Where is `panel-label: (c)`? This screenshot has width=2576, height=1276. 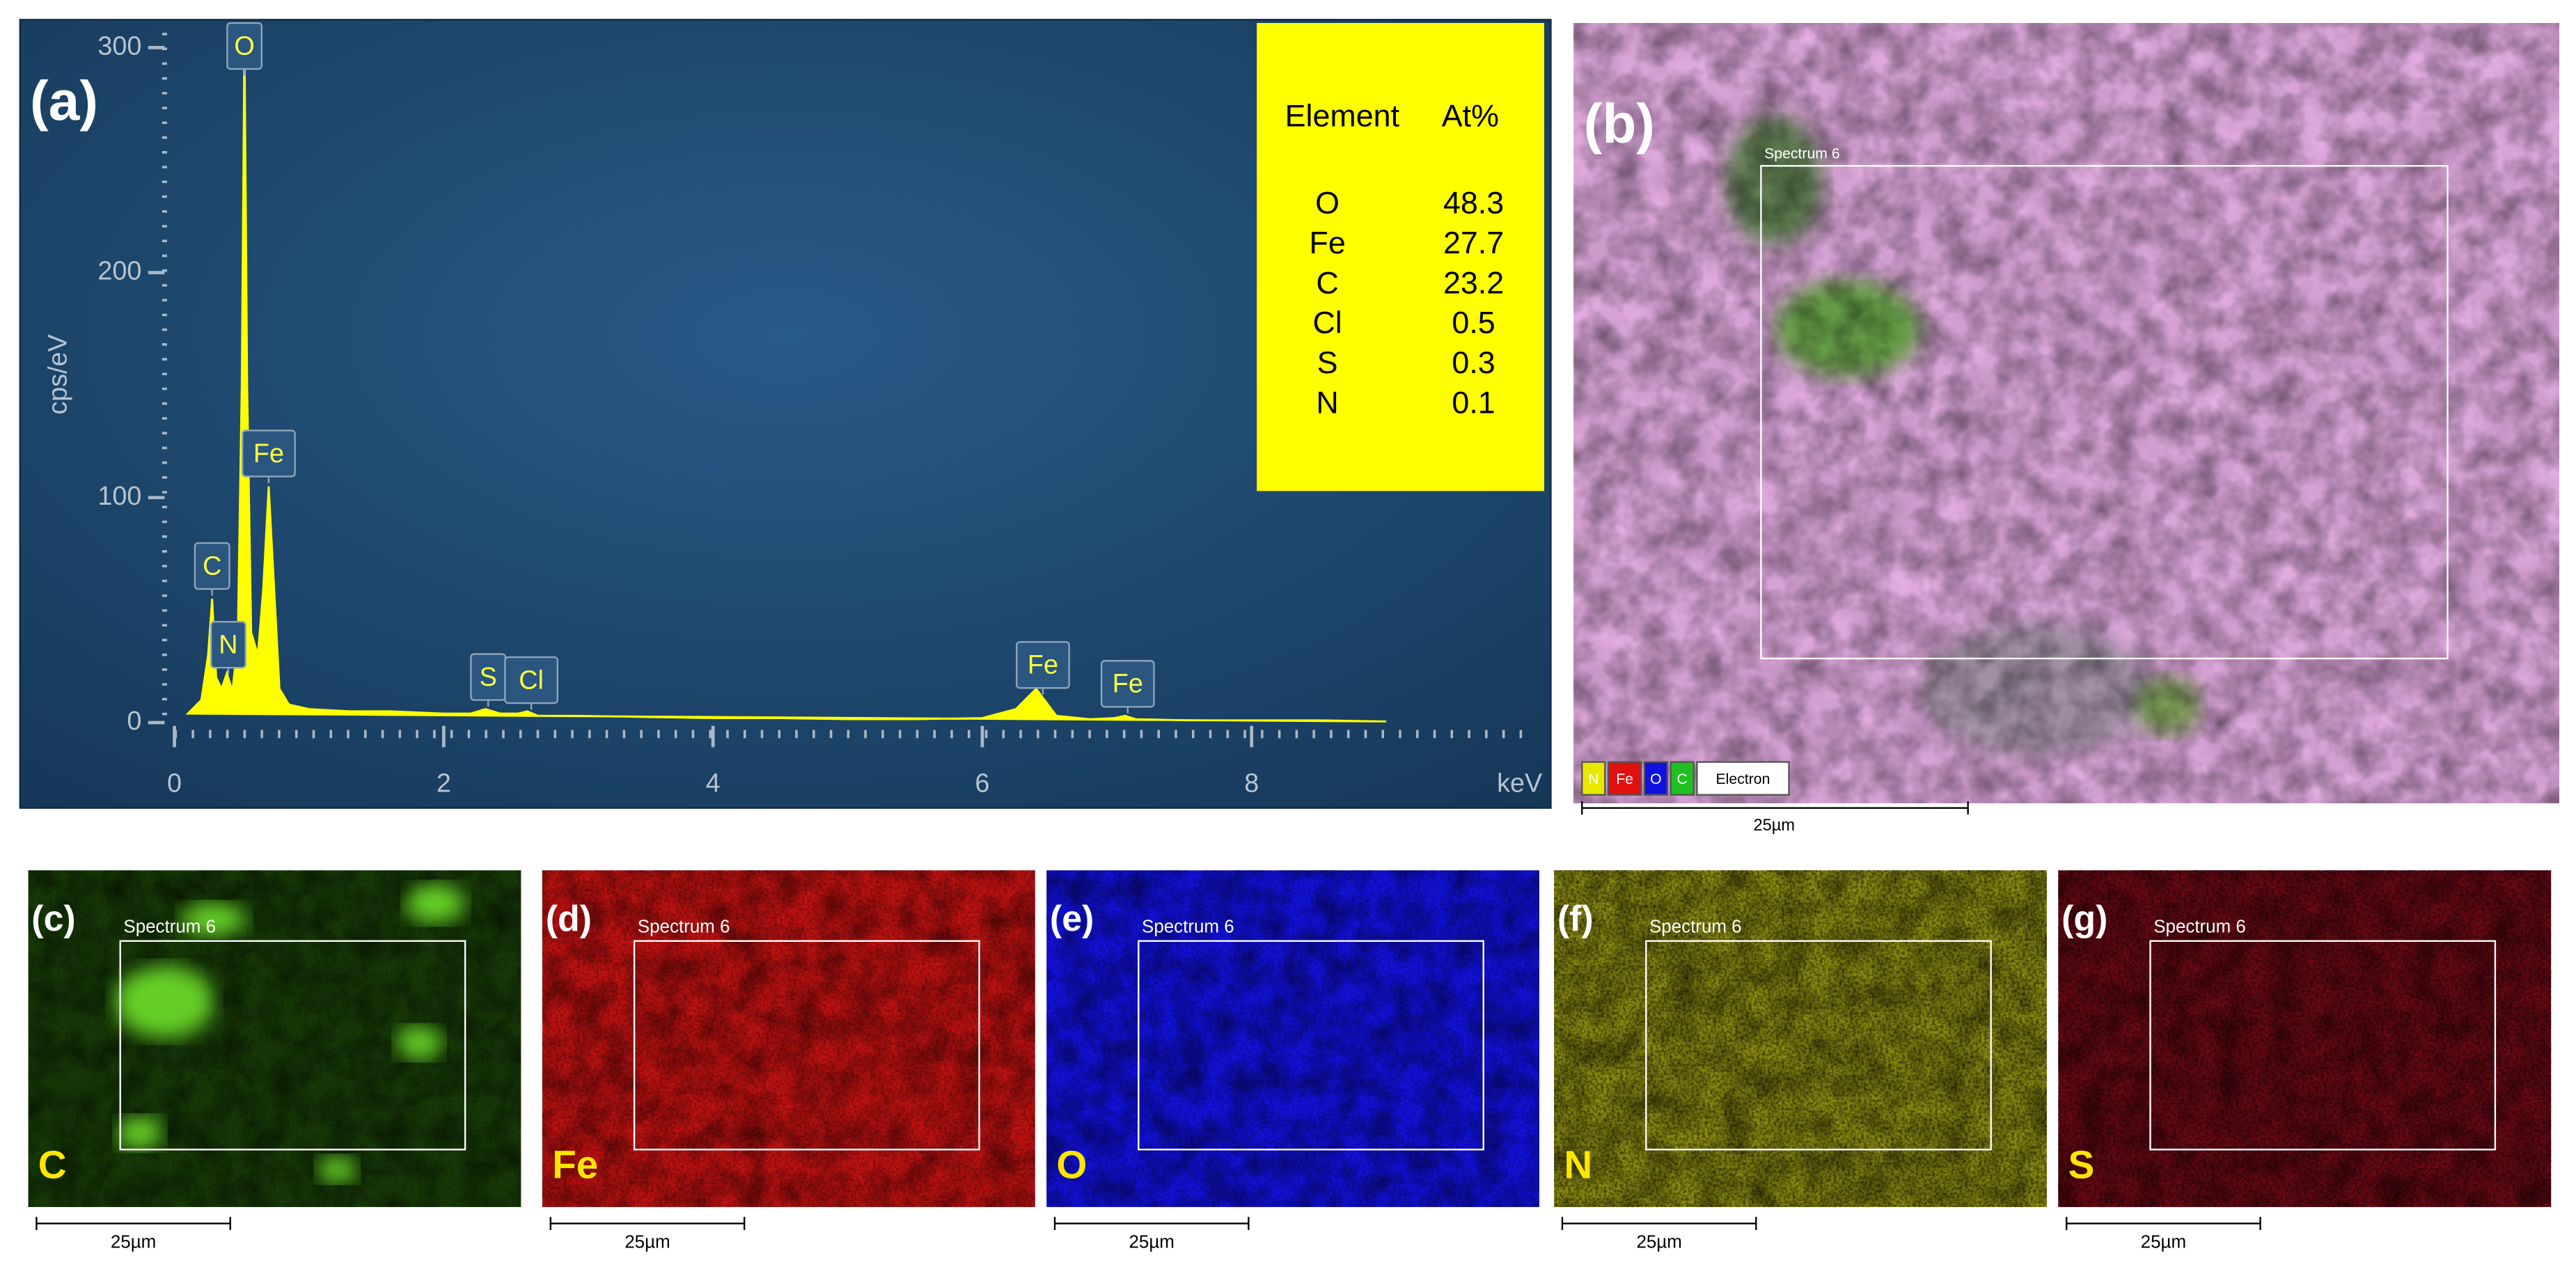
panel-label: (c) is located at coordinates (53, 918).